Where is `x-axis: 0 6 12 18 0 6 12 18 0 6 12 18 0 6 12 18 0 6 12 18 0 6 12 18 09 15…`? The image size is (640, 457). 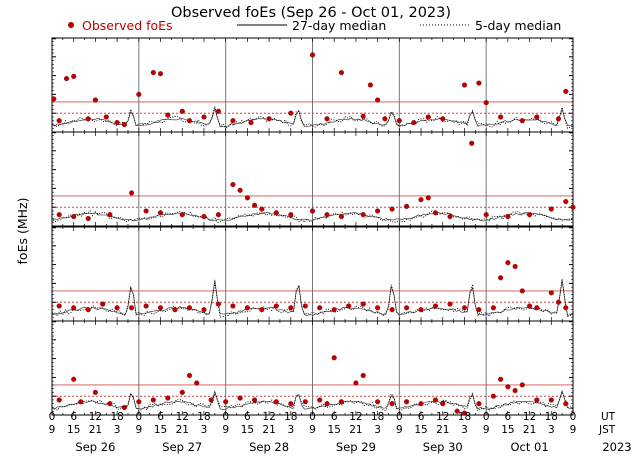 x-axis: 0 6 12 18 0 6 12 18 0 6 12 18 0 6 12 18 0 6 12 18 0 6 12 18 09 15… is located at coordinates (340, 432).